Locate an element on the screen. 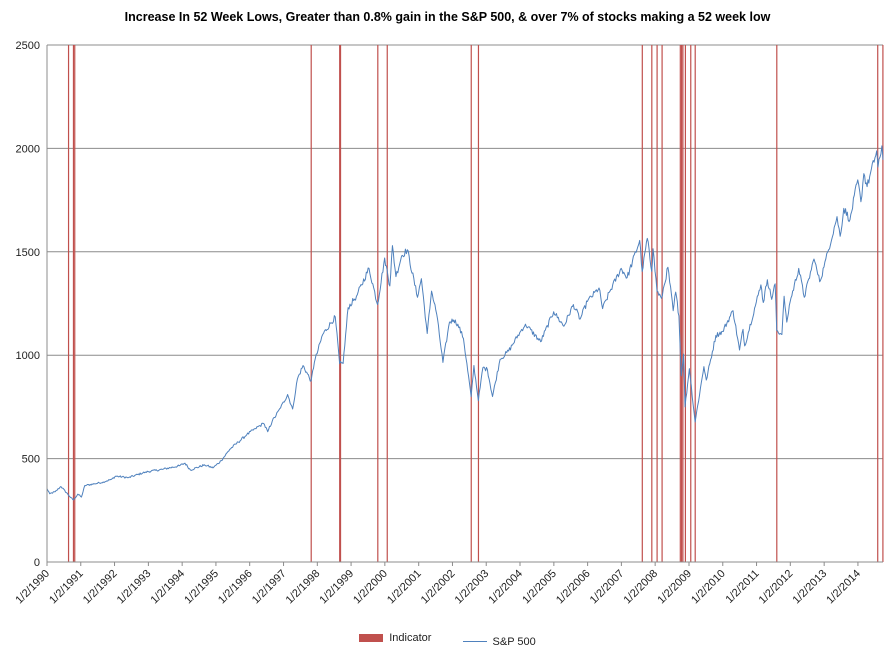  x-tick-label-24: 1/2/2014 is located at coordinates (843, 587).